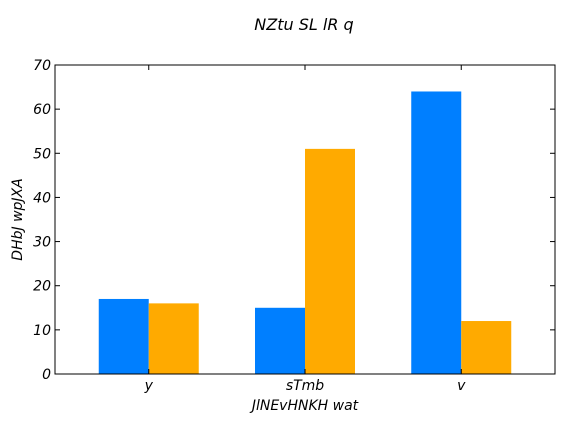 Image resolution: width=568 pixels, height=430 pixels. I want to click on bar-series-1-y, so click(123, 336).